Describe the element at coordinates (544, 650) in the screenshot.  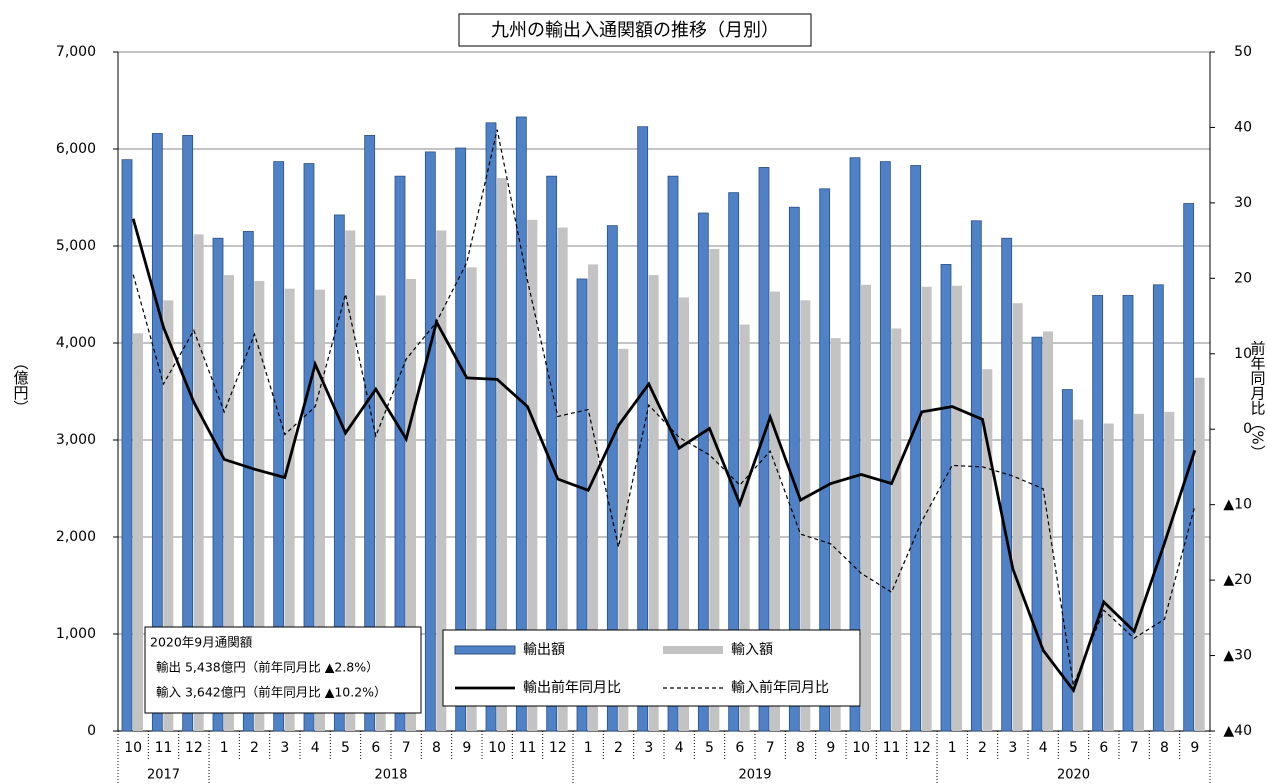
I see `legend-label: 輸出額` at that location.